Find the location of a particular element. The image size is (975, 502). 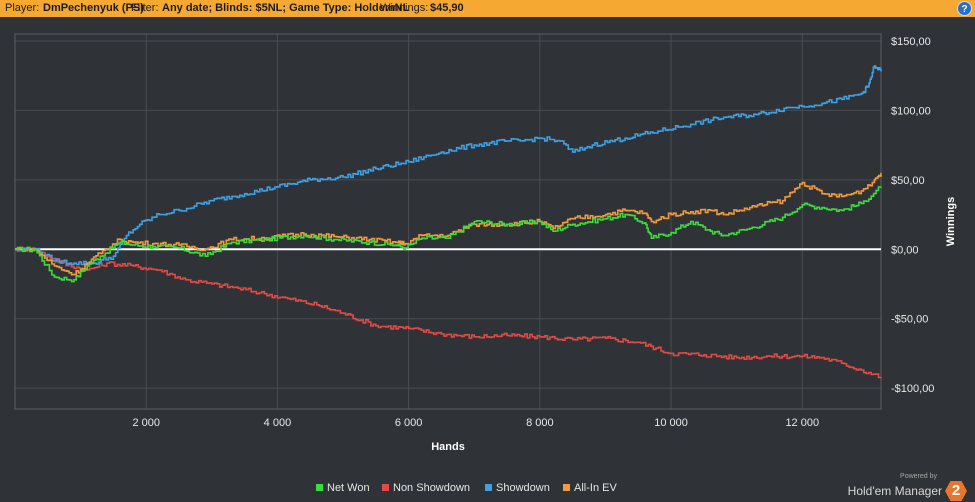

player-value: DmPechenyuk (PS) is located at coordinates (93, 8).